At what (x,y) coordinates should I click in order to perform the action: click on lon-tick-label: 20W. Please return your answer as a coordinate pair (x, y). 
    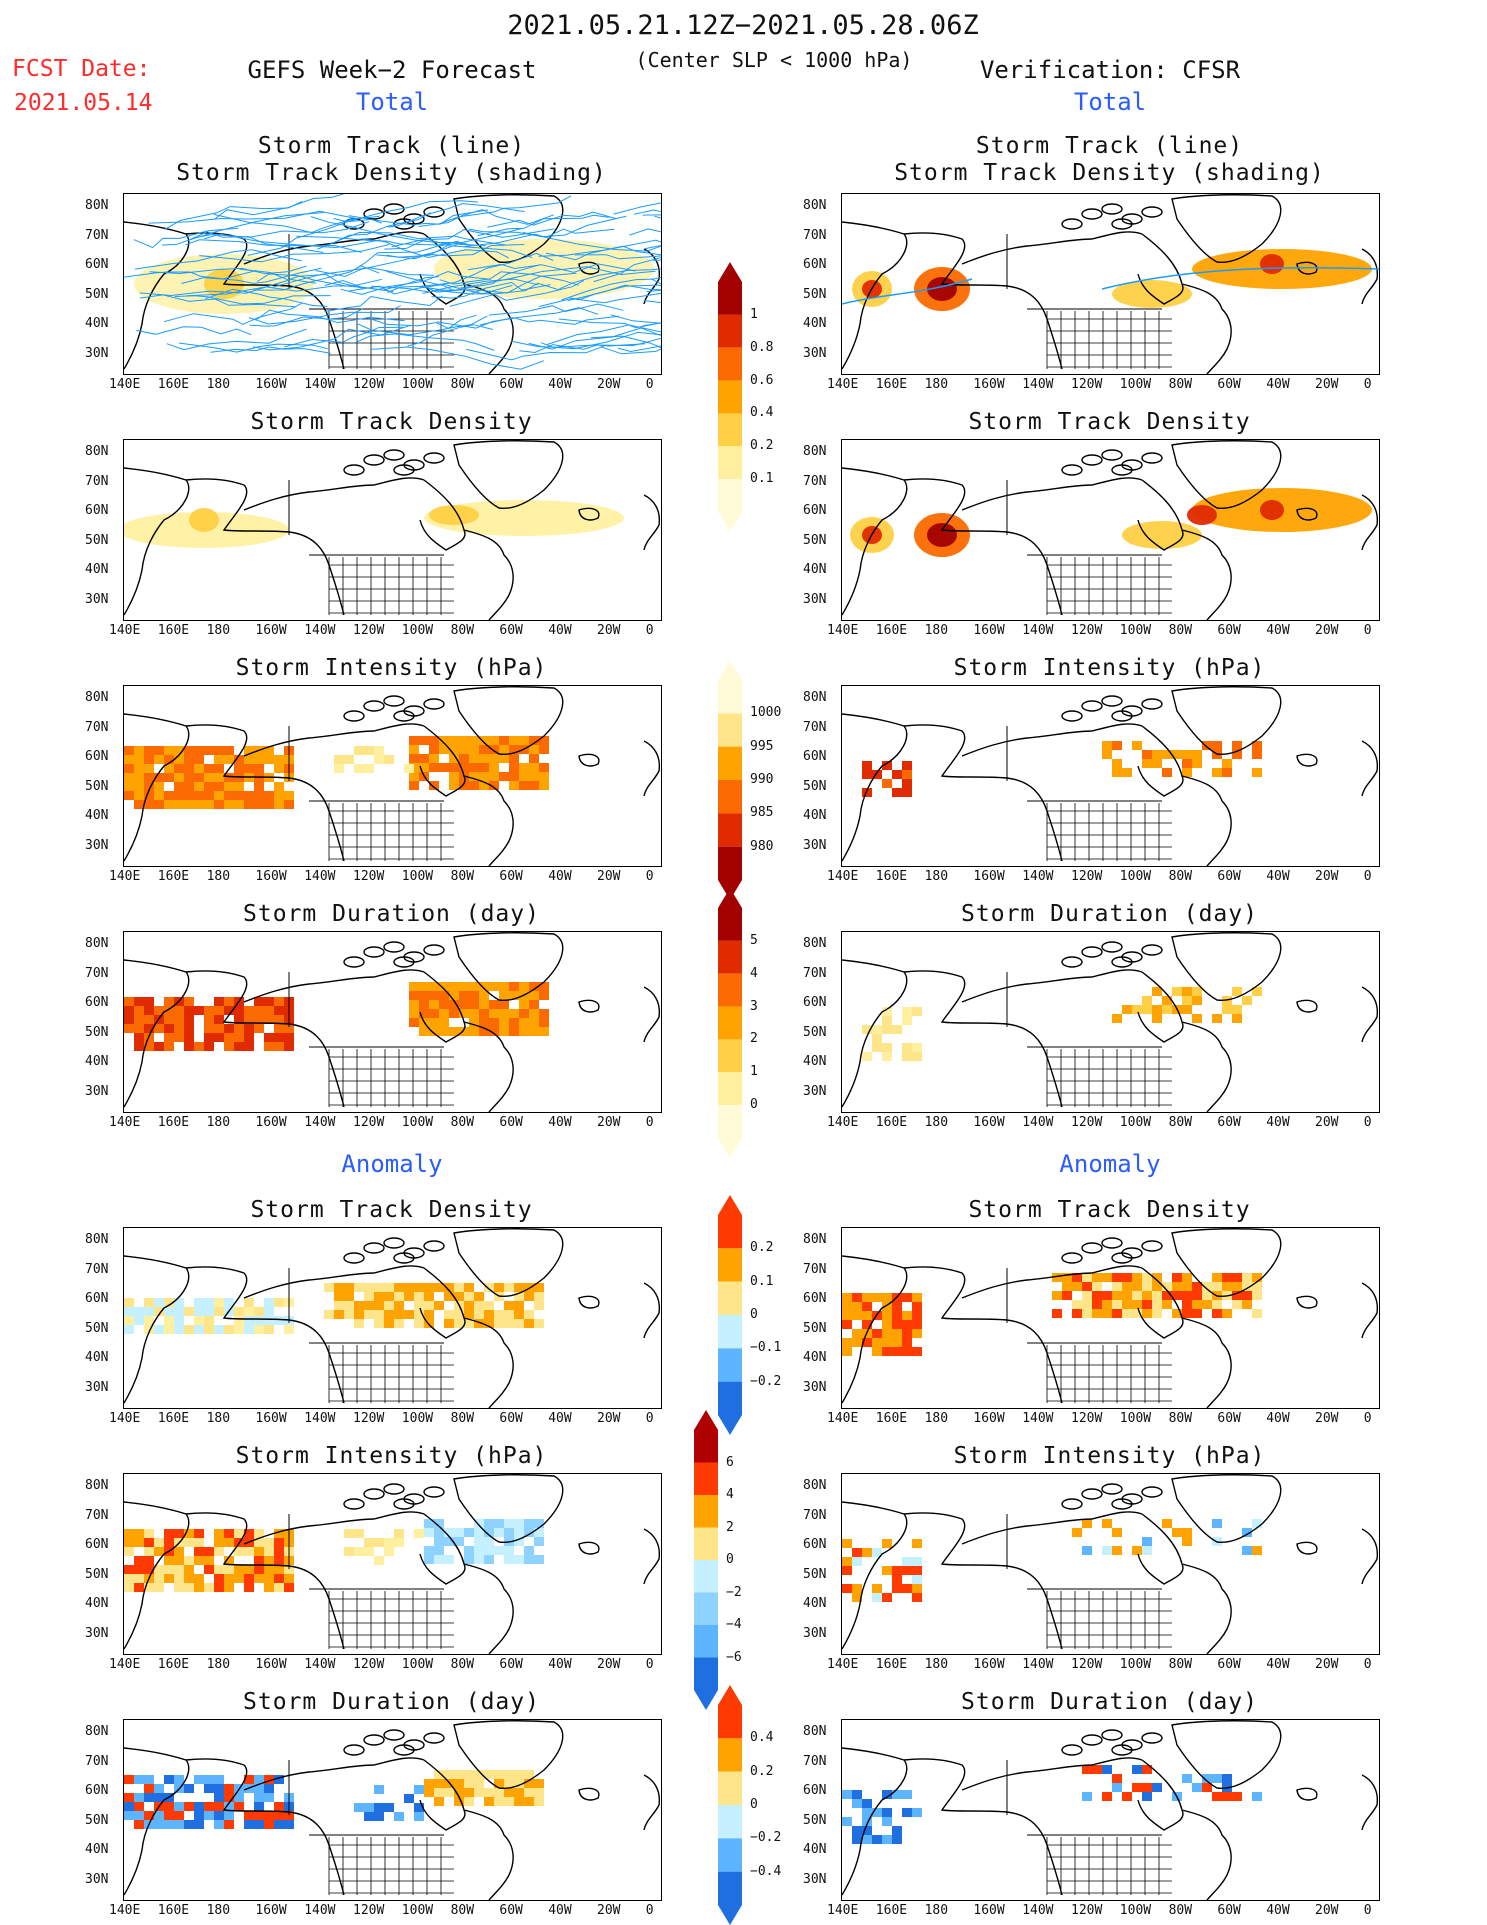
    Looking at the image, I should click on (1327, 1910).